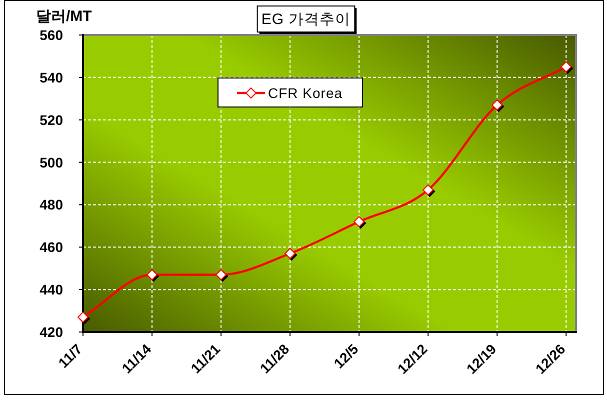  What do you see at coordinates (52, 77) in the screenshot?
I see `y-tick-label: 540` at bounding box center [52, 77].